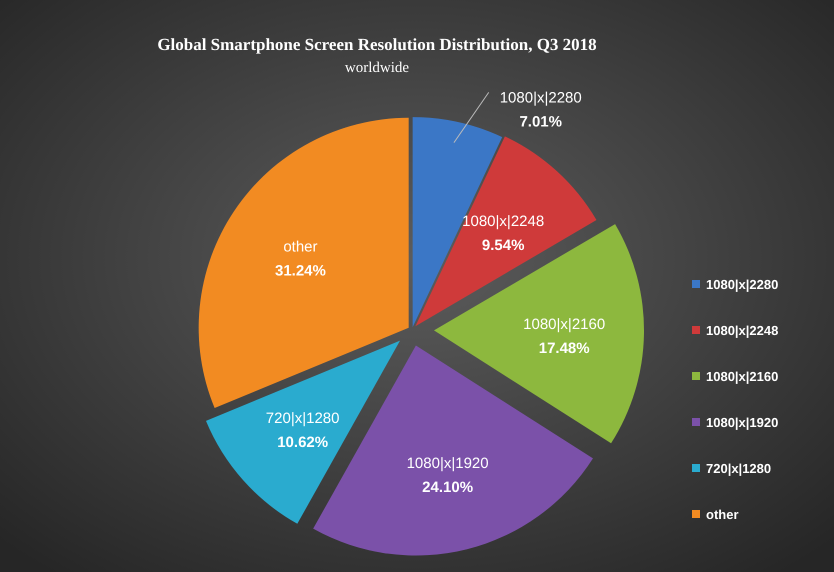  Describe the element at coordinates (564, 324) in the screenshot. I see `slice-label: 1080|x|2160` at that location.